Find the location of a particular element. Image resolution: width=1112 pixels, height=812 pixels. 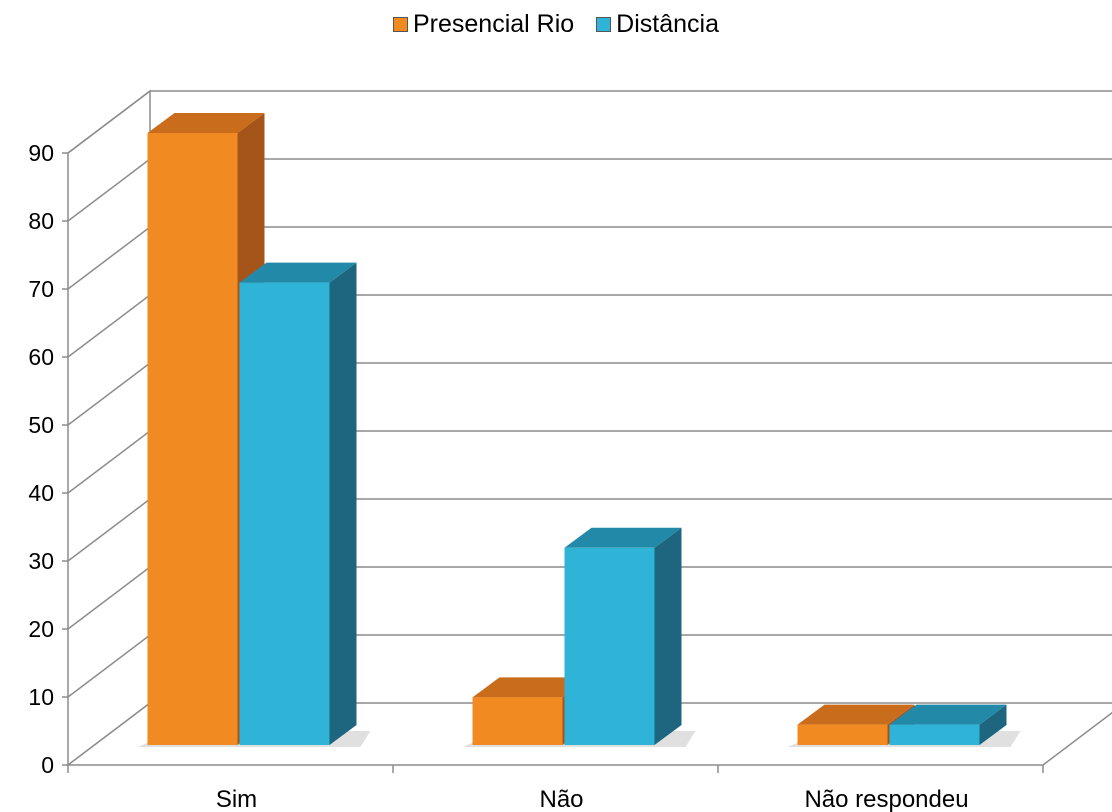

chart-legend: Presencial Rio Distância is located at coordinates (556, 24).